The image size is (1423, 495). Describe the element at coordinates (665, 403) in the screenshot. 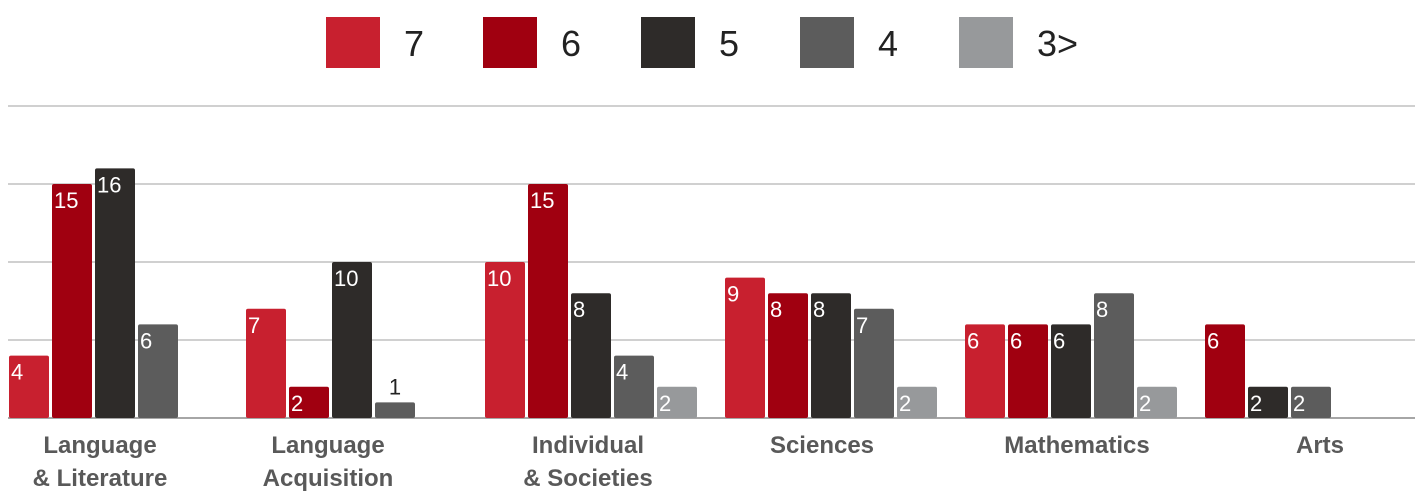

I see `bar-label-2-4: 2` at that location.